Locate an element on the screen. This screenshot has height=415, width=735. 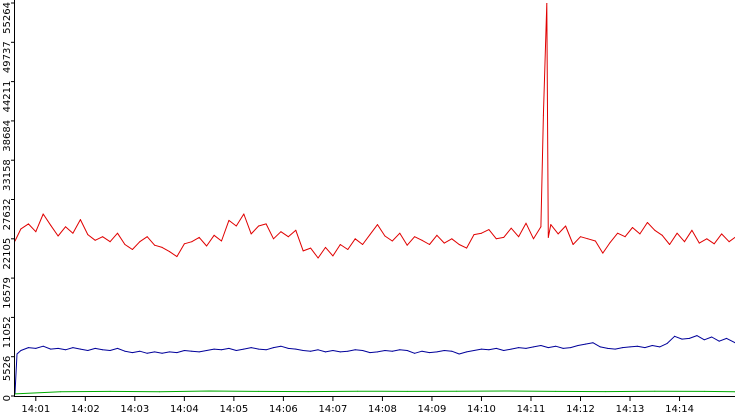
y-tick-label: 27632 is located at coordinates (7, 215).